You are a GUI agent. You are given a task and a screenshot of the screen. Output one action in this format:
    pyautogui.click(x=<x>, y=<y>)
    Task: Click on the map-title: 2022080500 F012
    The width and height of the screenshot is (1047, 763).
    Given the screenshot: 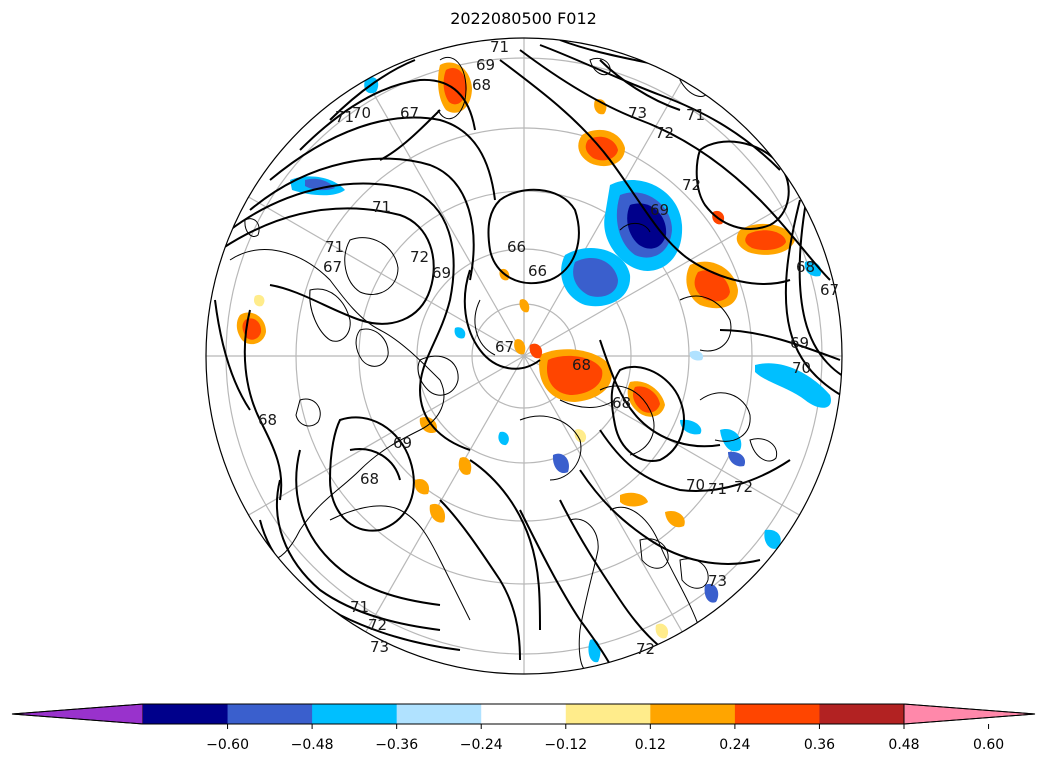 What is the action you would take?
    pyautogui.click(x=523, y=18)
    